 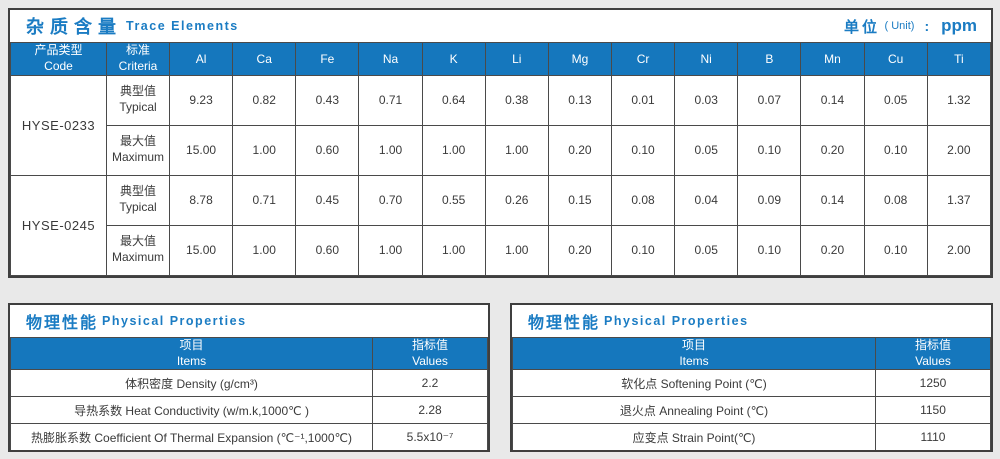 I want to click on criteria-cell: 典型值 Typical, so click(x=138, y=100).